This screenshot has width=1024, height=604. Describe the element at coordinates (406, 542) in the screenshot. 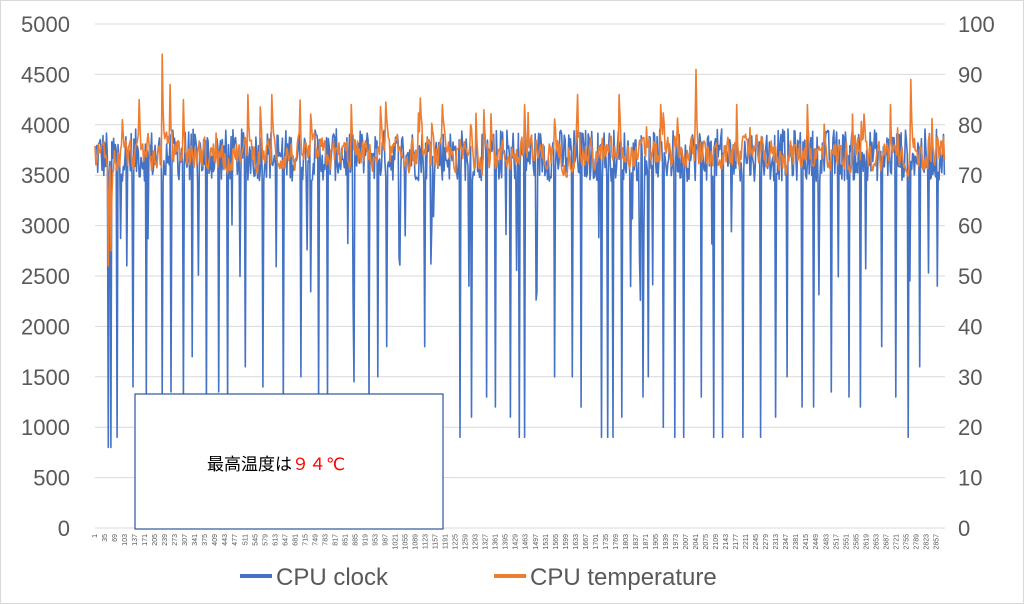

I see `x-tick-label: 1055` at that location.